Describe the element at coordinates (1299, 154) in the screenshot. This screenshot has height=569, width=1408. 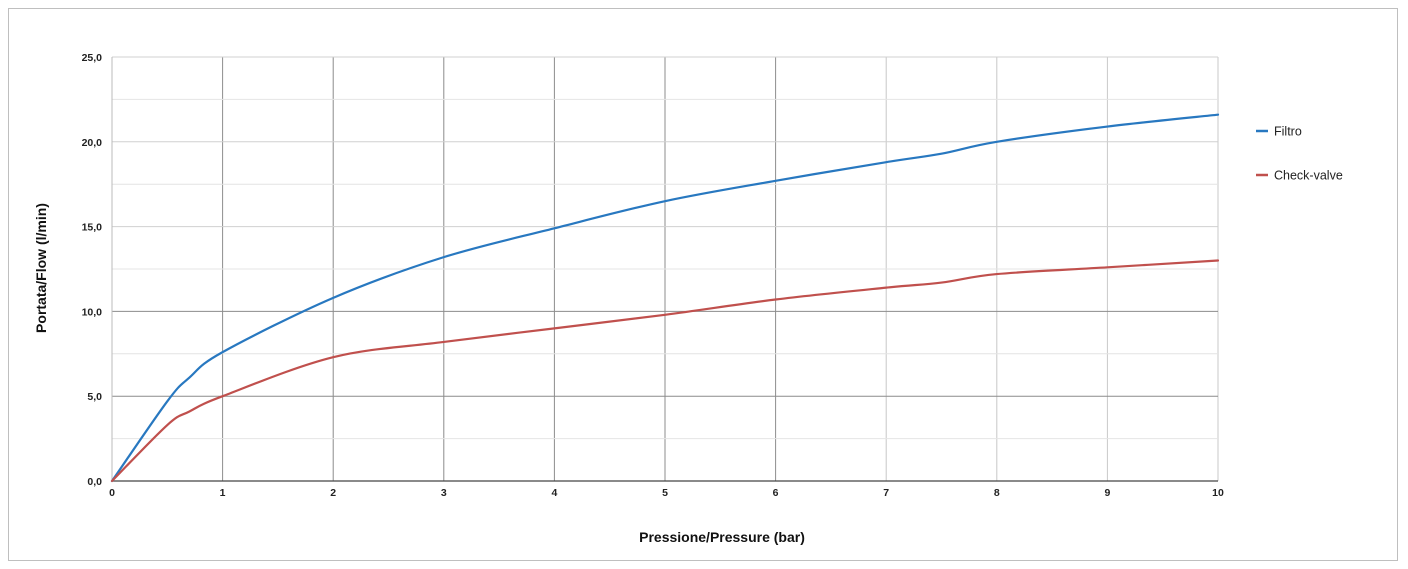
I see `legend: Filtro Check-valve` at that location.